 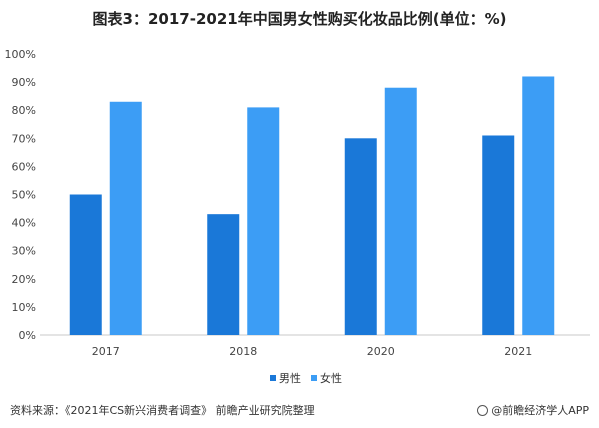 I want to click on legend-swatch-female, so click(x=314, y=378).